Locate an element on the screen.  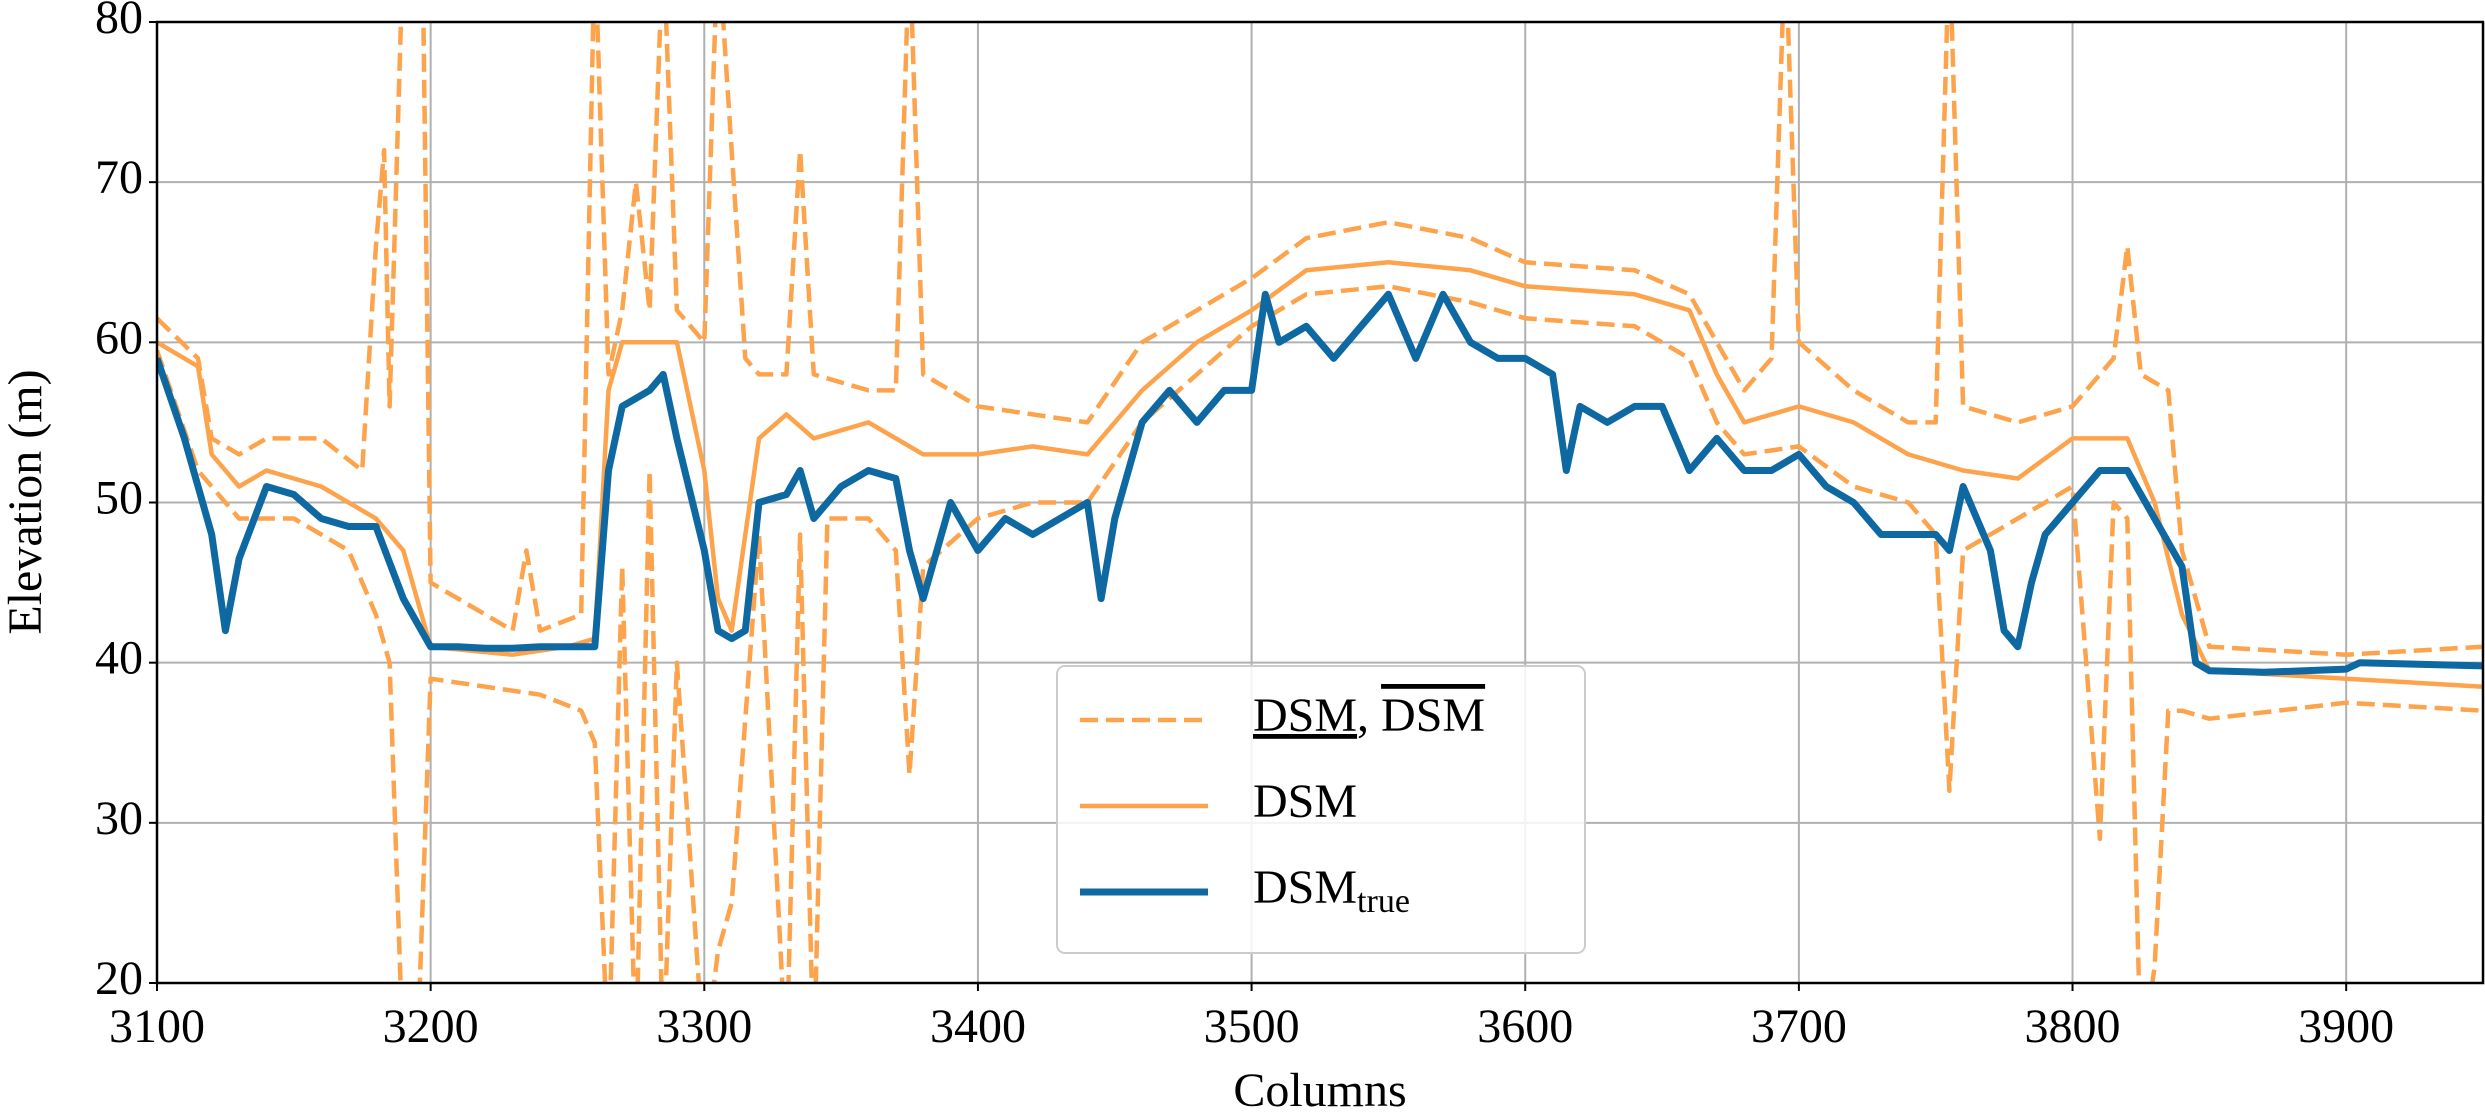
legend-label: DSMtrue is located at coordinates (1331, 890).